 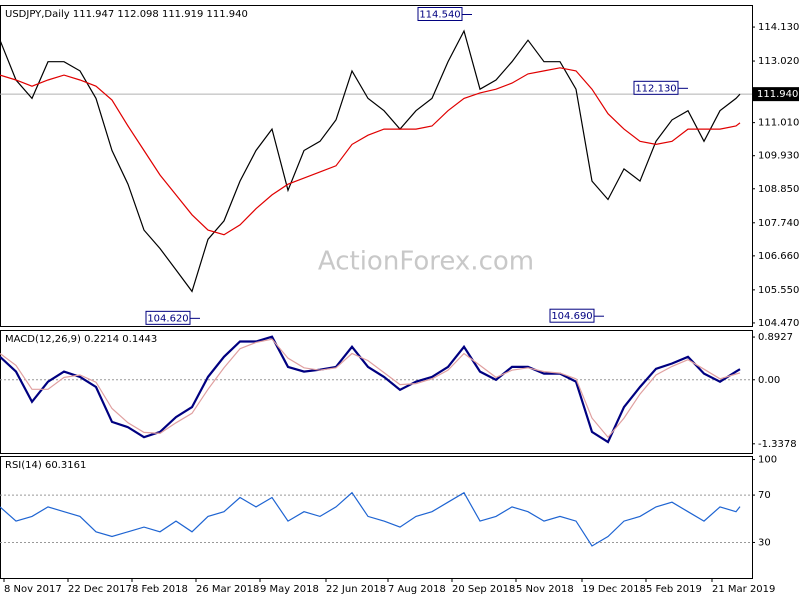 I want to click on y-tick-label: 0.00, so click(x=769, y=380).